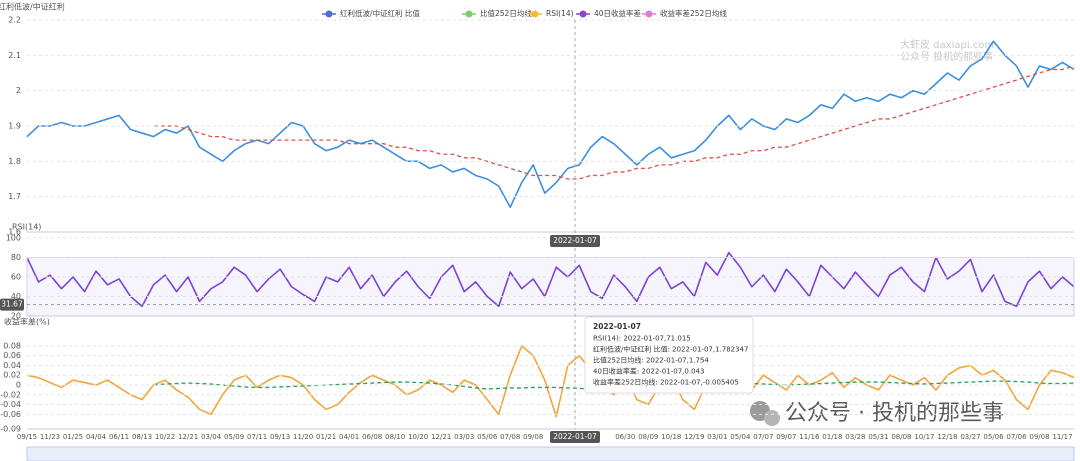 The image size is (1080, 461). Describe the element at coordinates (303, 437) in the screenshot. I see `x-tick-label: 11/20` at that location.